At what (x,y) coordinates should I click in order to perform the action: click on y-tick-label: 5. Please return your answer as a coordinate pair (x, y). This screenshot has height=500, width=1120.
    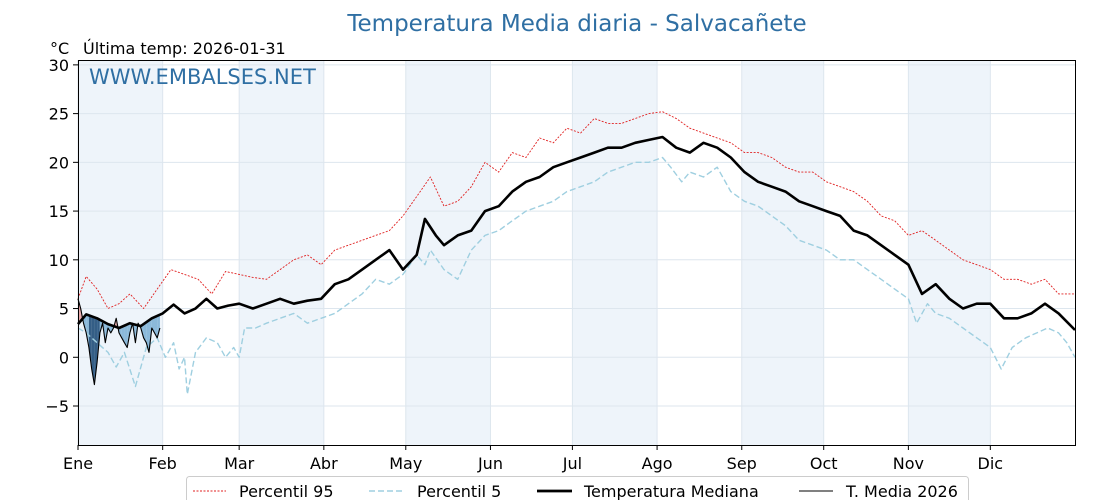
    Looking at the image, I should click on (64, 309).